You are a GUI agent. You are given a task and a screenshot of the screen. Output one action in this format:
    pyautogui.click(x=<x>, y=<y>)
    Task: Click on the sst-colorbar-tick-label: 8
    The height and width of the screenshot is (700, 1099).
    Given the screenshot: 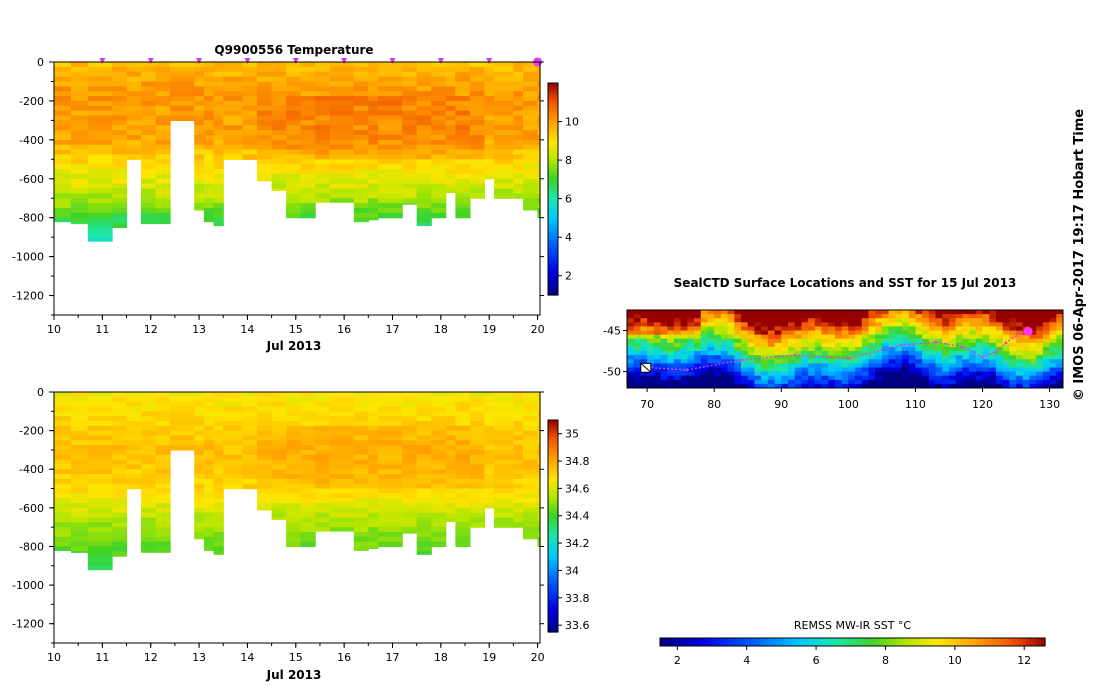 What is the action you would take?
    pyautogui.click(x=885, y=660)
    